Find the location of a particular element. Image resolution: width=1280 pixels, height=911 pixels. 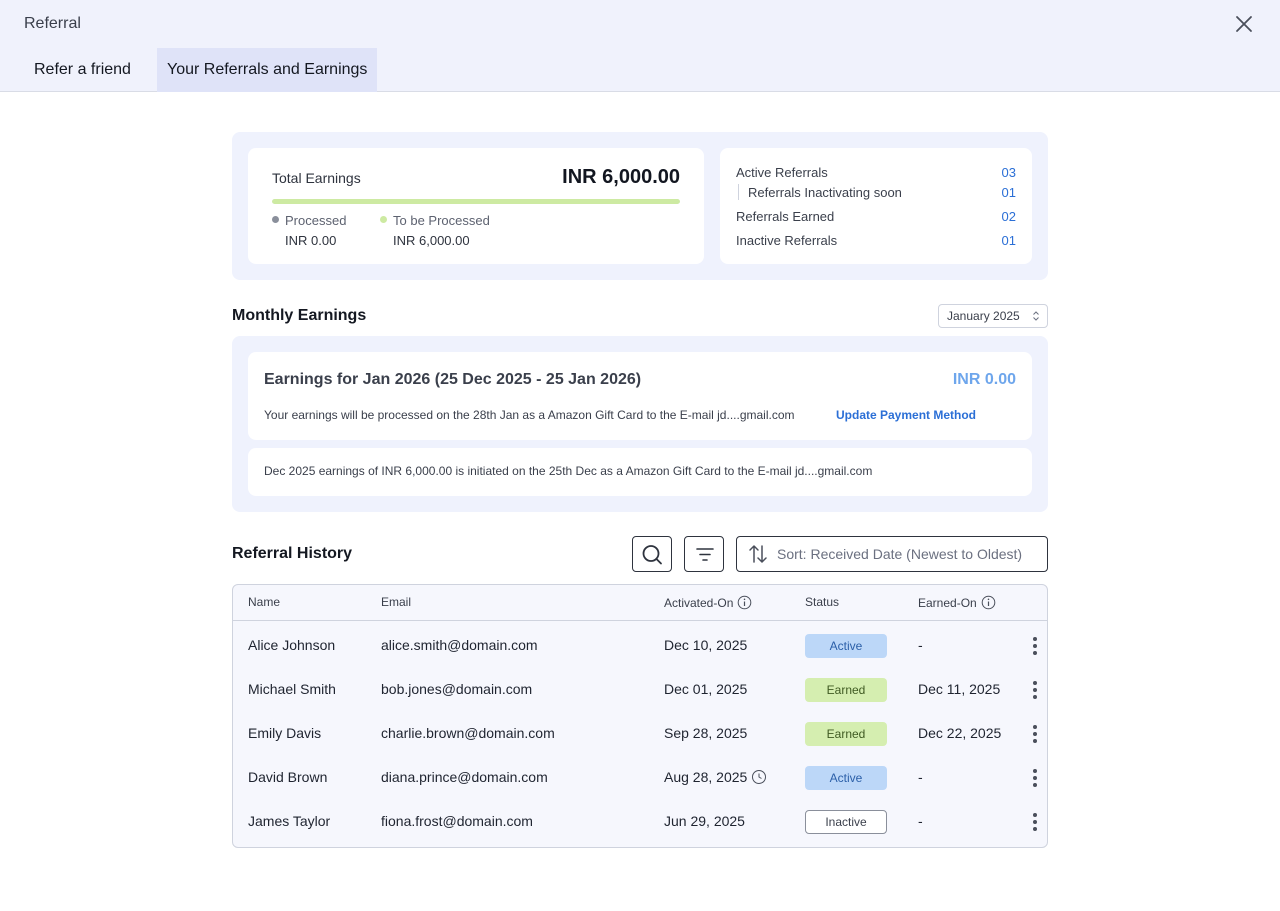

sort-label: Sort: Received Date (Newest to Oldest) is located at coordinates (900, 554).